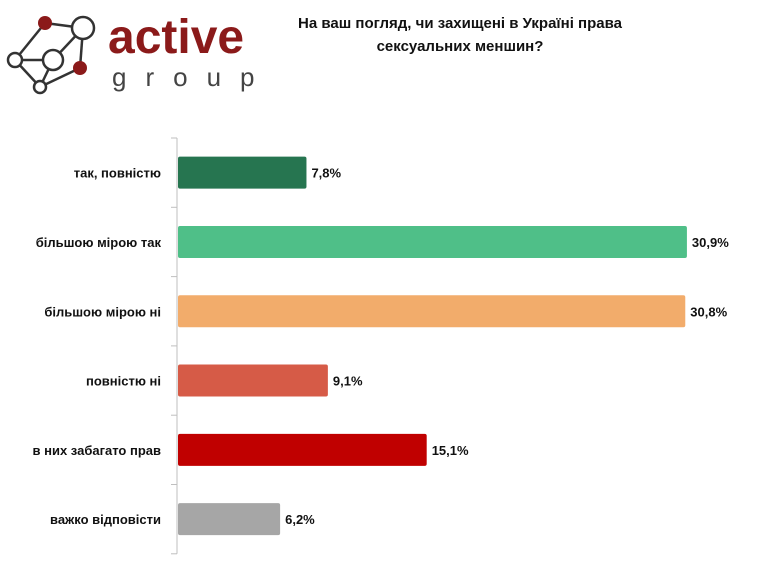  Describe the element at coordinates (176, 37) in the screenshot. I see `logo-word-active: active` at that location.